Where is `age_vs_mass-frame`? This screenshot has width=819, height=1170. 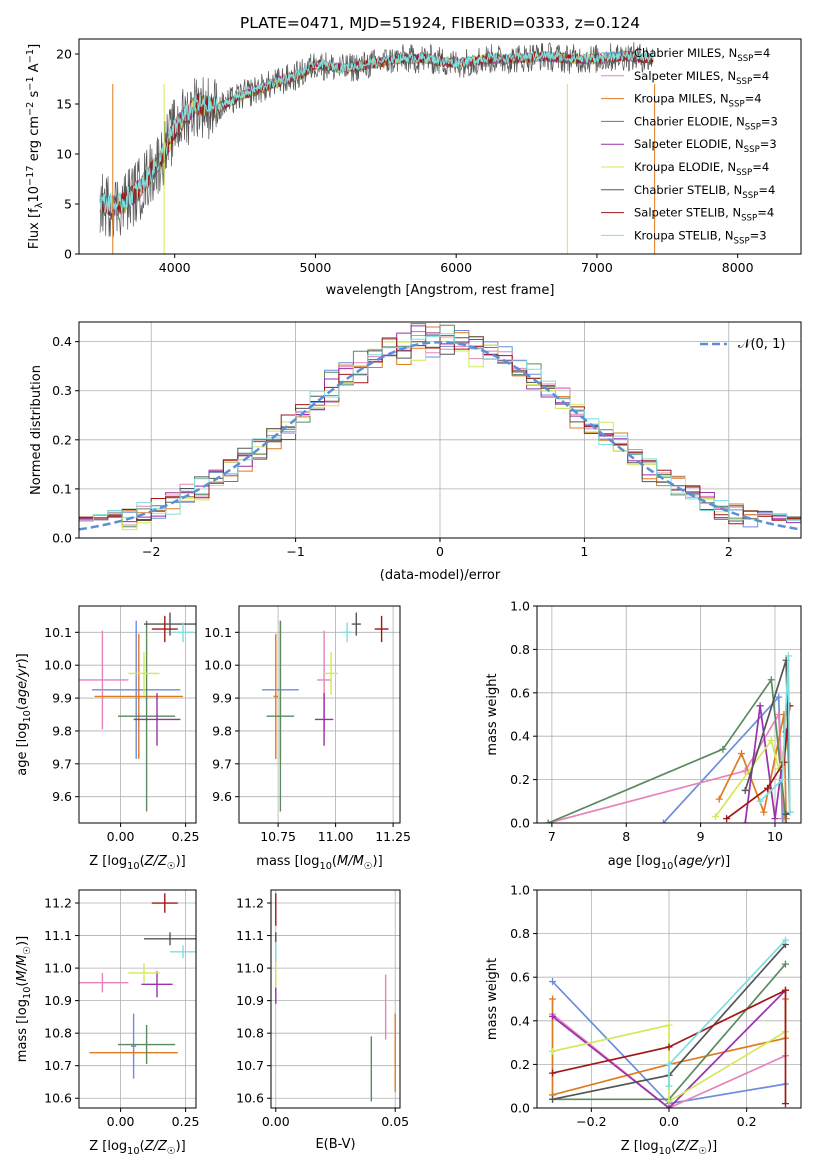
age_vs_mass-frame is located at coordinates (319, 714).